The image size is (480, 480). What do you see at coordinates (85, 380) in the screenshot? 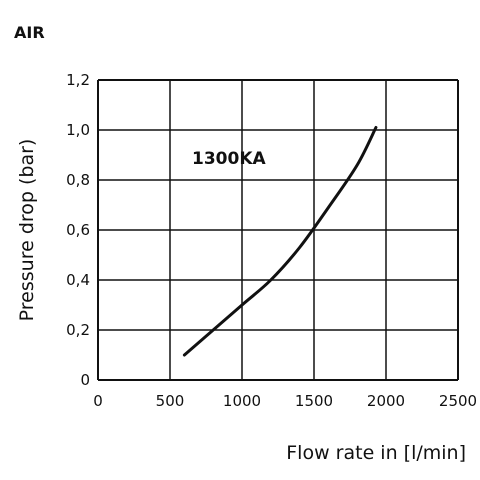
I see `y-tick-label: 0` at bounding box center [85, 380].